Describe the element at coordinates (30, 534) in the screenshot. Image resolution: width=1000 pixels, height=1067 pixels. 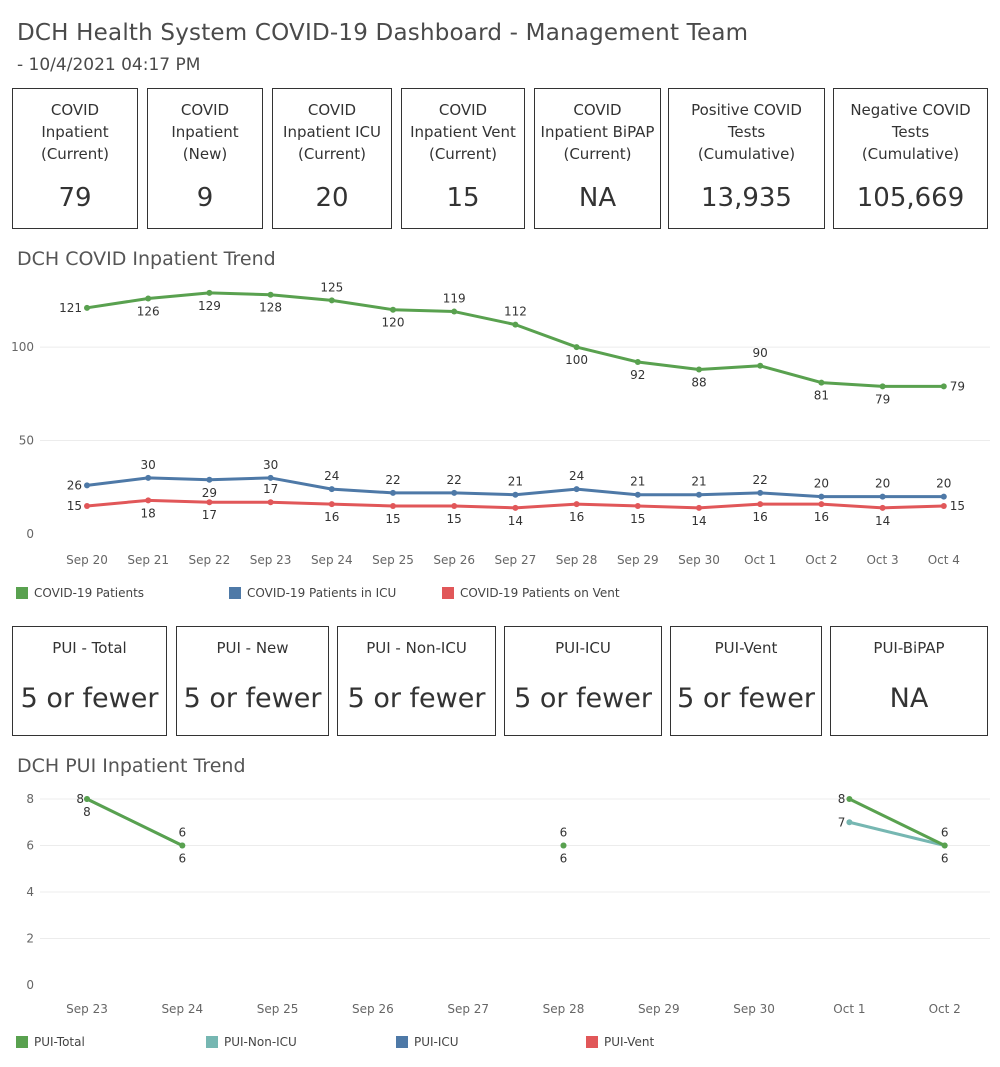
I see `y-tick-label: 0` at that location.